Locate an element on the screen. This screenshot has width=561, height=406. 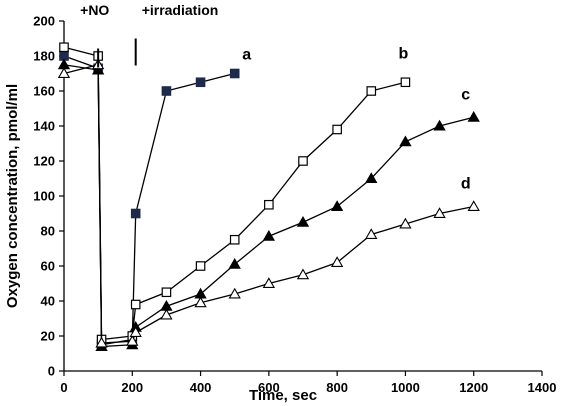
y-tick-label: 140 is located at coordinates (44, 126).